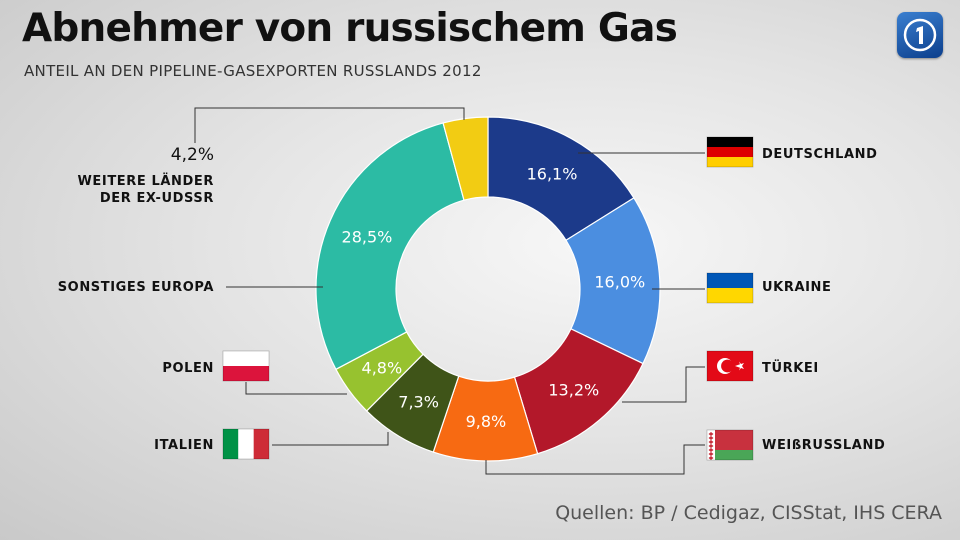 Image resolution: width=960 pixels, height=540 pixels. What do you see at coordinates (809, 513) in the screenshot?
I see `source-item: CISStat,` at bounding box center [809, 513].